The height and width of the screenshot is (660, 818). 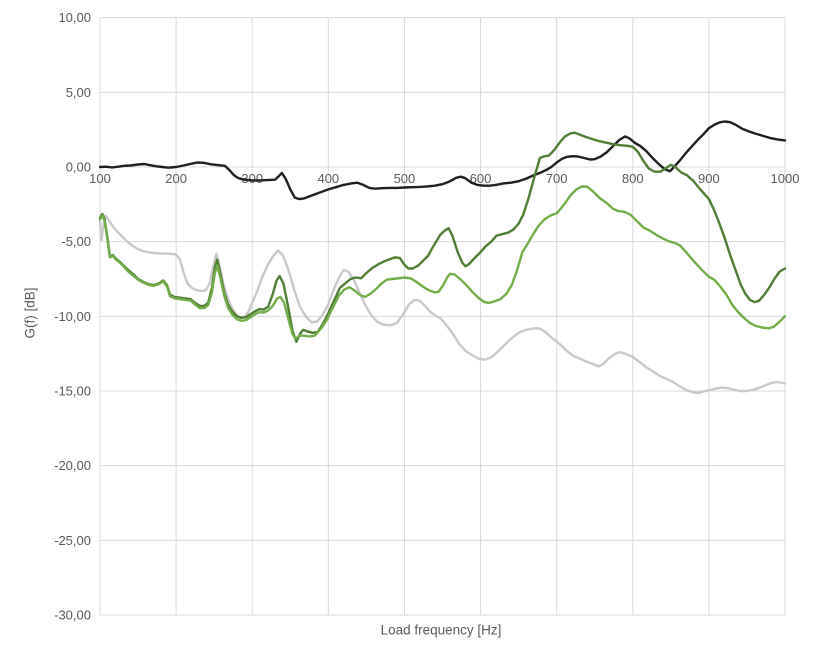 I want to click on y-tick-label: 5,00, so click(x=78, y=92).